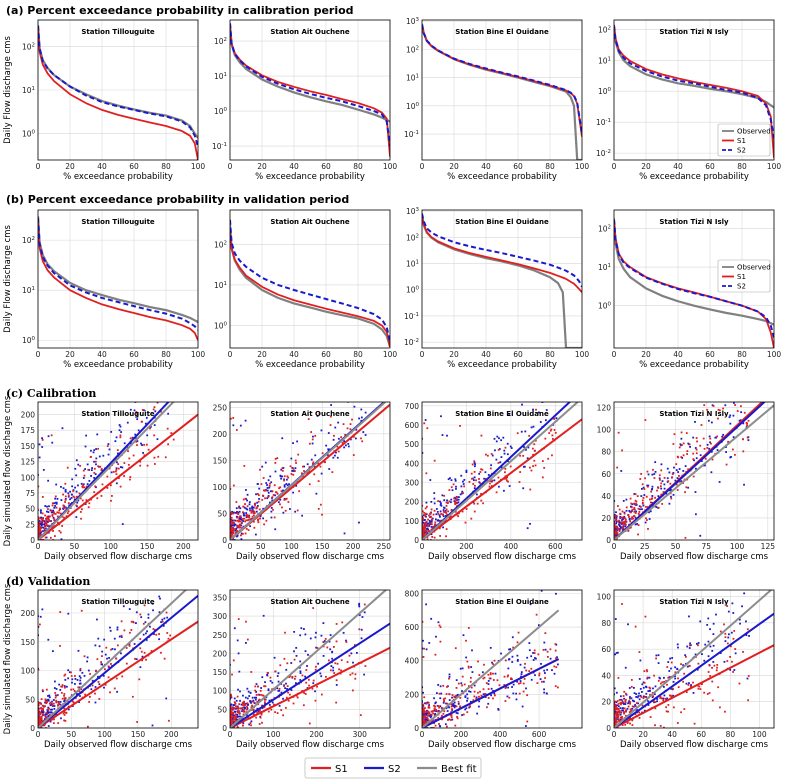 This screenshot has height=783, width=786. I want to click on row-c-title: (c) Calibration, so click(51, 393).